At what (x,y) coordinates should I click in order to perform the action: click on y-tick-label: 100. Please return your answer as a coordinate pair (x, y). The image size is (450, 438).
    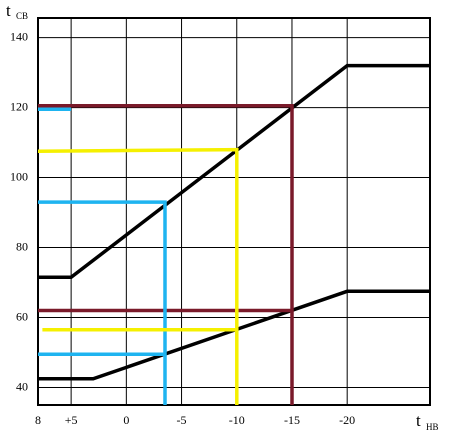
    Looking at the image, I should click on (19, 176).